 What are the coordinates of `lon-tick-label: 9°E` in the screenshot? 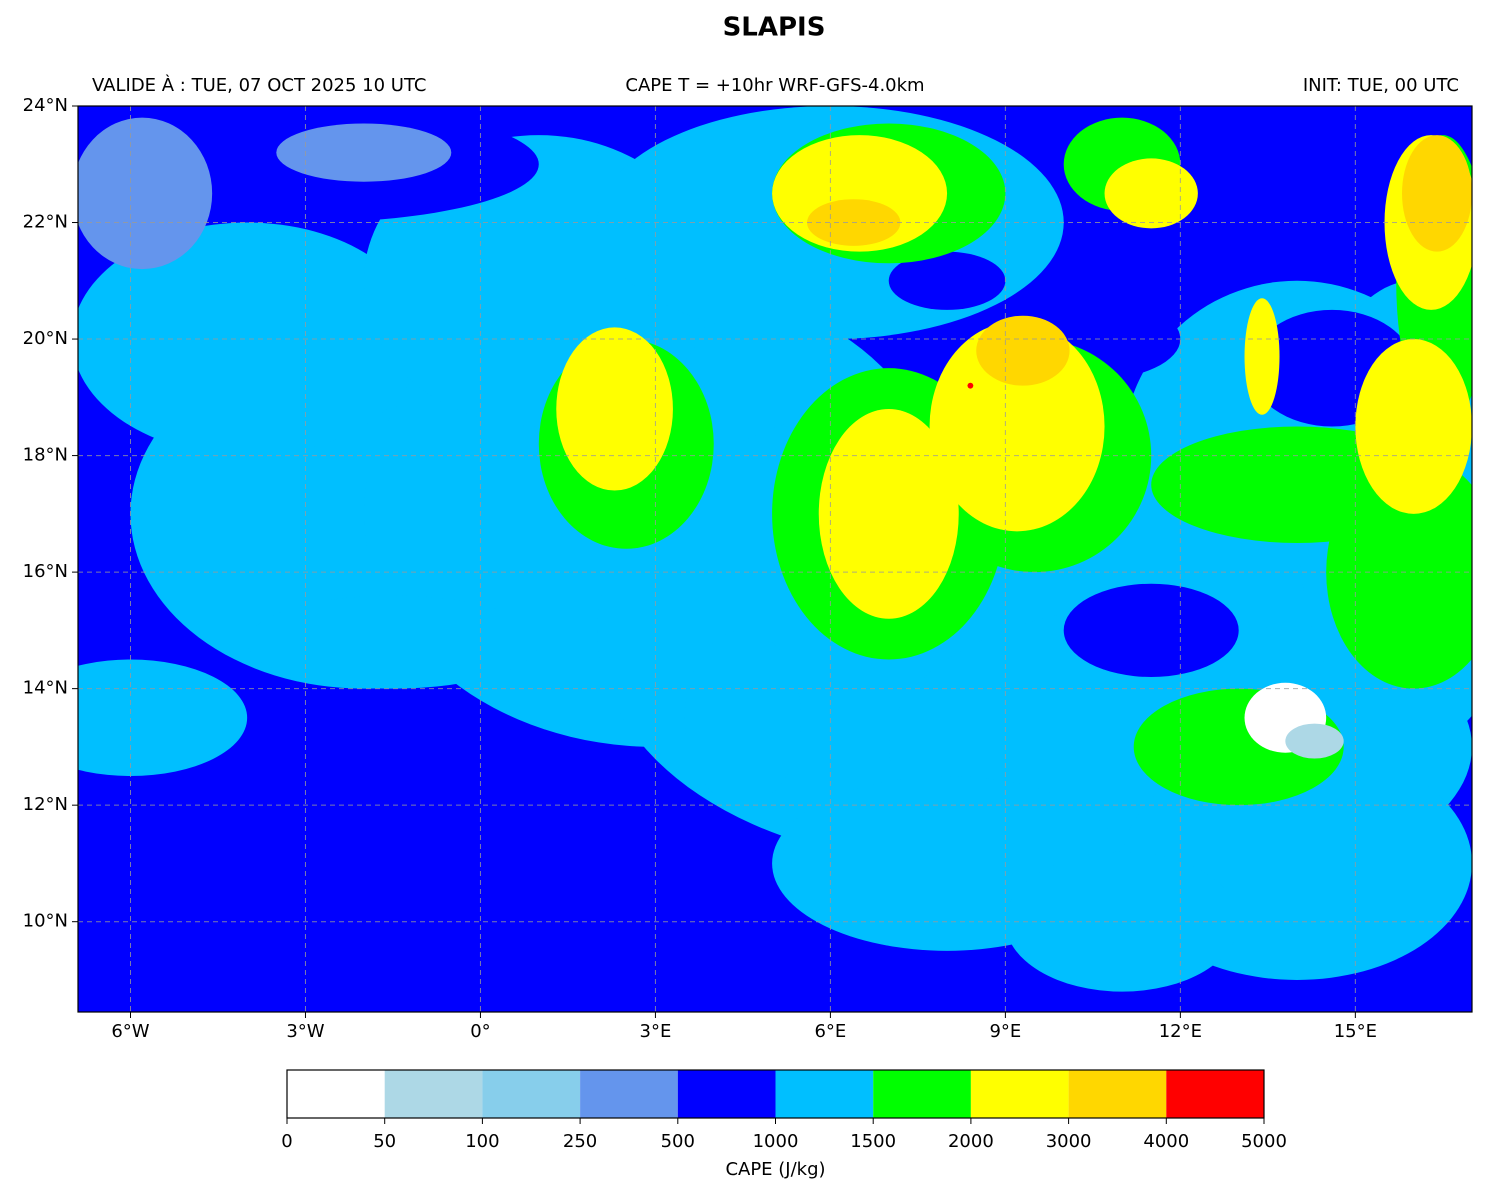 It's located at (1005, 1031).